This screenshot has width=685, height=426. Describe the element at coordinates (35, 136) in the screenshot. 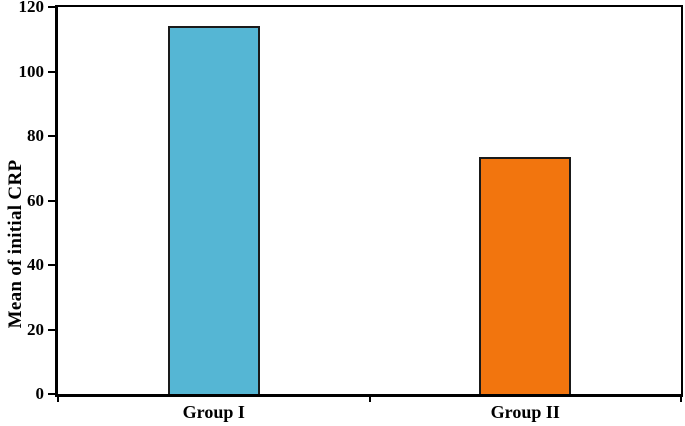

I see `y-tick-label: 80` at that location.